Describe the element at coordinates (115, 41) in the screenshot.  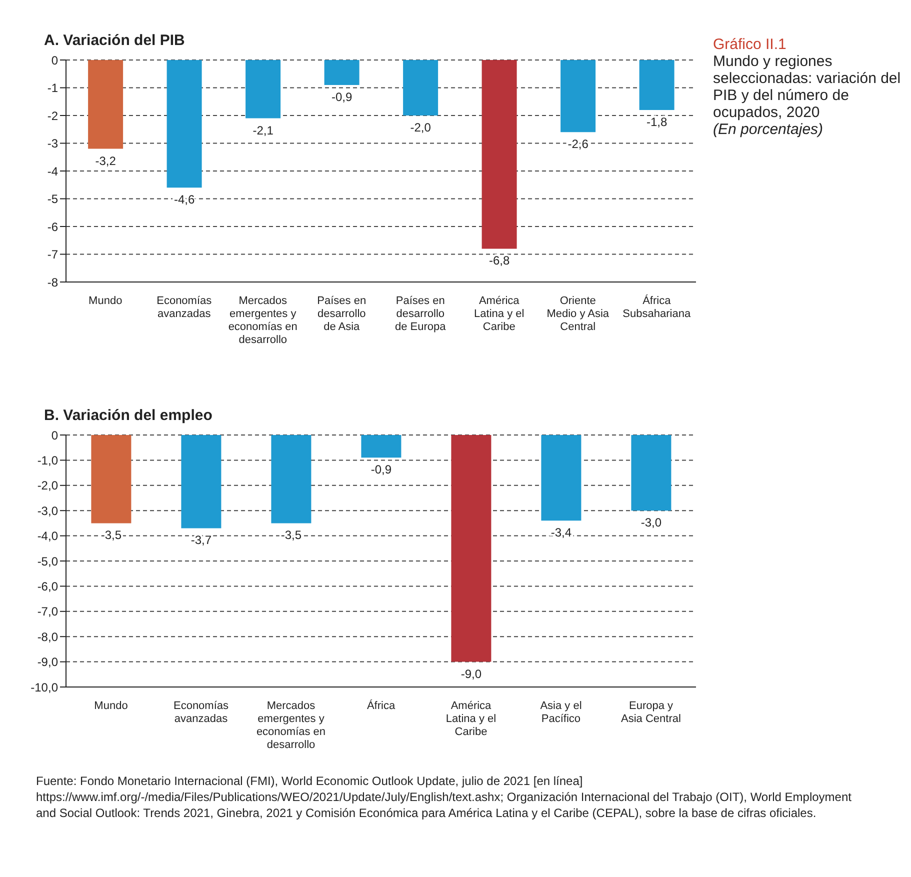
I see `chart-title: A. Variación del PIB` at that location.